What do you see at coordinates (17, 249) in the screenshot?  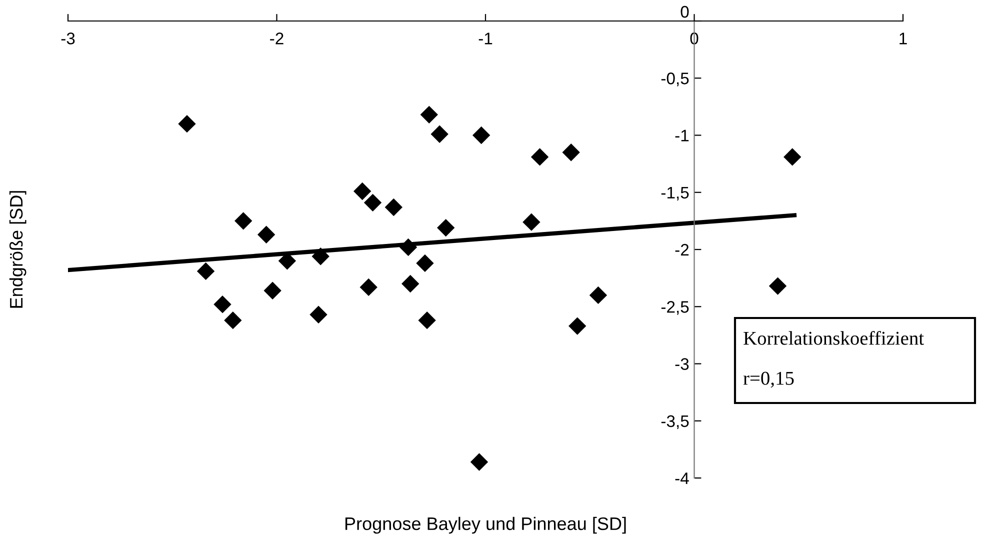 I see `y-axis-title: Endgröße [SD]` at bounding box center [17, 249].